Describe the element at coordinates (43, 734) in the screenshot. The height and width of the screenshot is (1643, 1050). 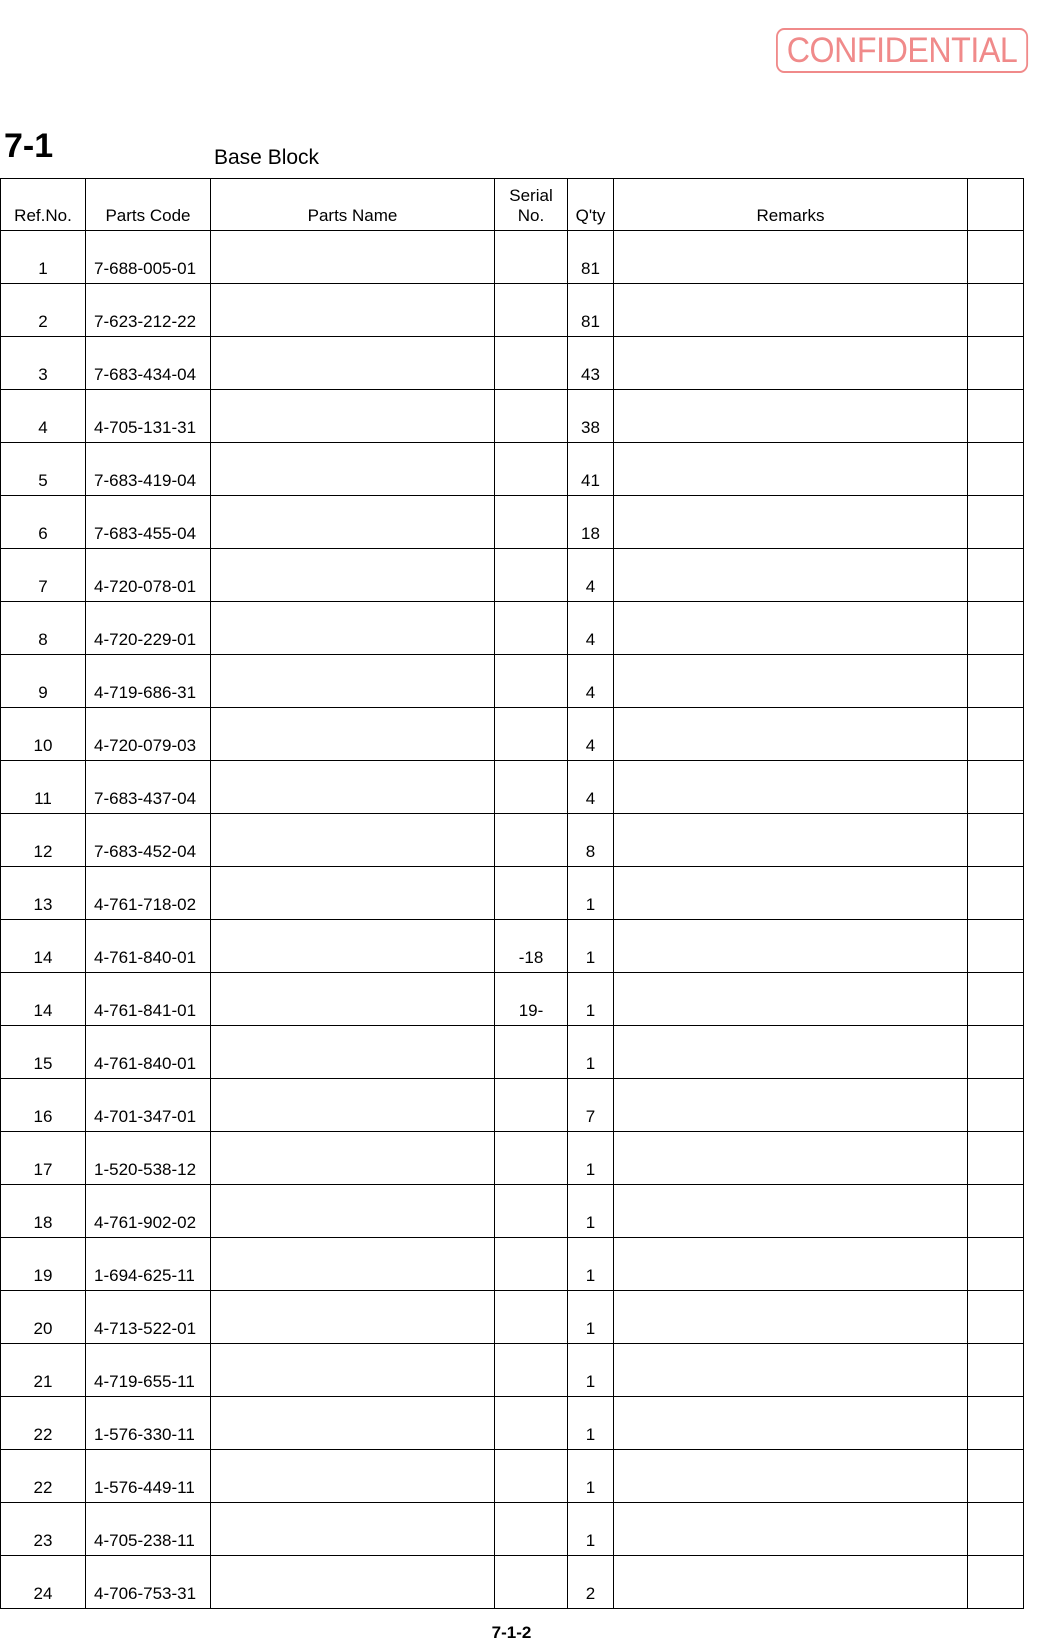
I see `ref-no-cell: 10` at that location.